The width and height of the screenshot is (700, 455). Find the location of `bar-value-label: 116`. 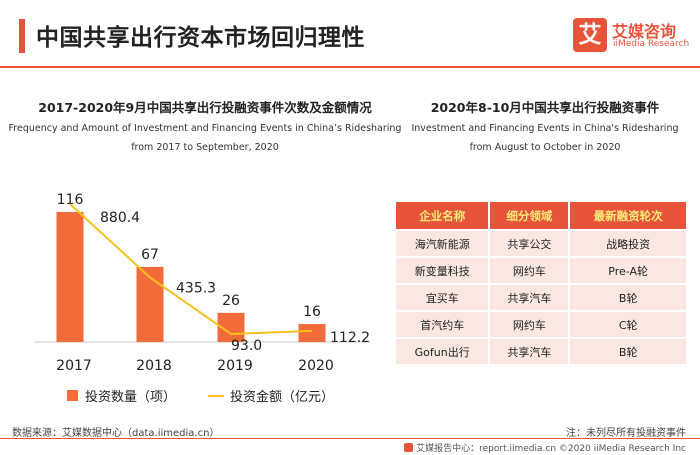

bar-value-label: 116 is located at coordinates (70, 200).